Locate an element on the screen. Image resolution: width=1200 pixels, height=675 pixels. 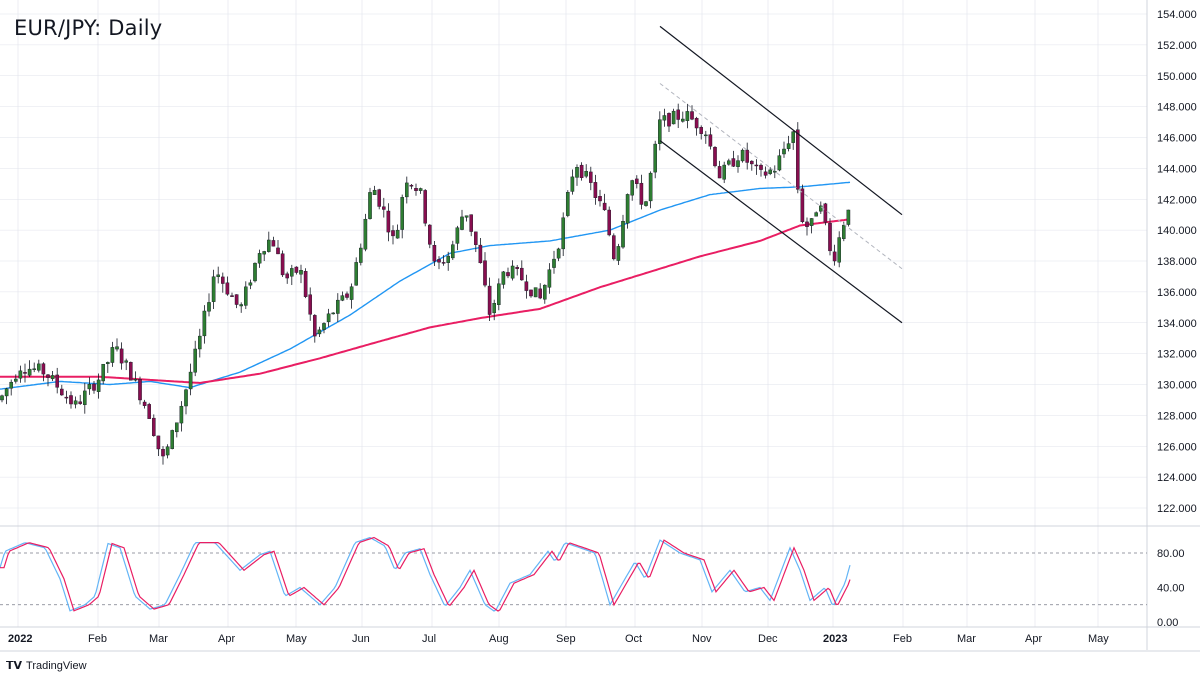
channel-midline is located at coordinates (781, 176).